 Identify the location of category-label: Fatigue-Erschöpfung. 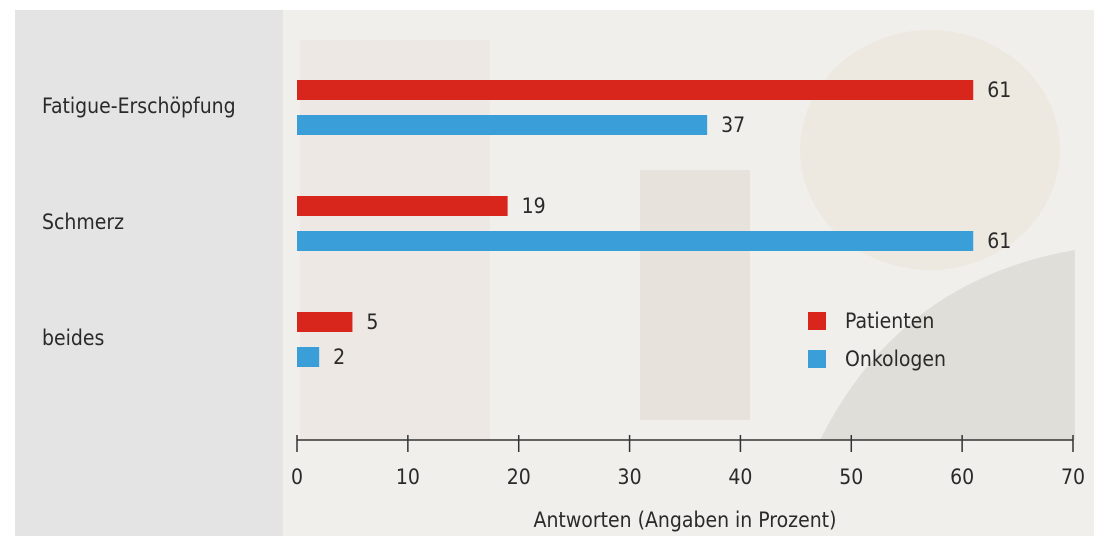
(139, 106).